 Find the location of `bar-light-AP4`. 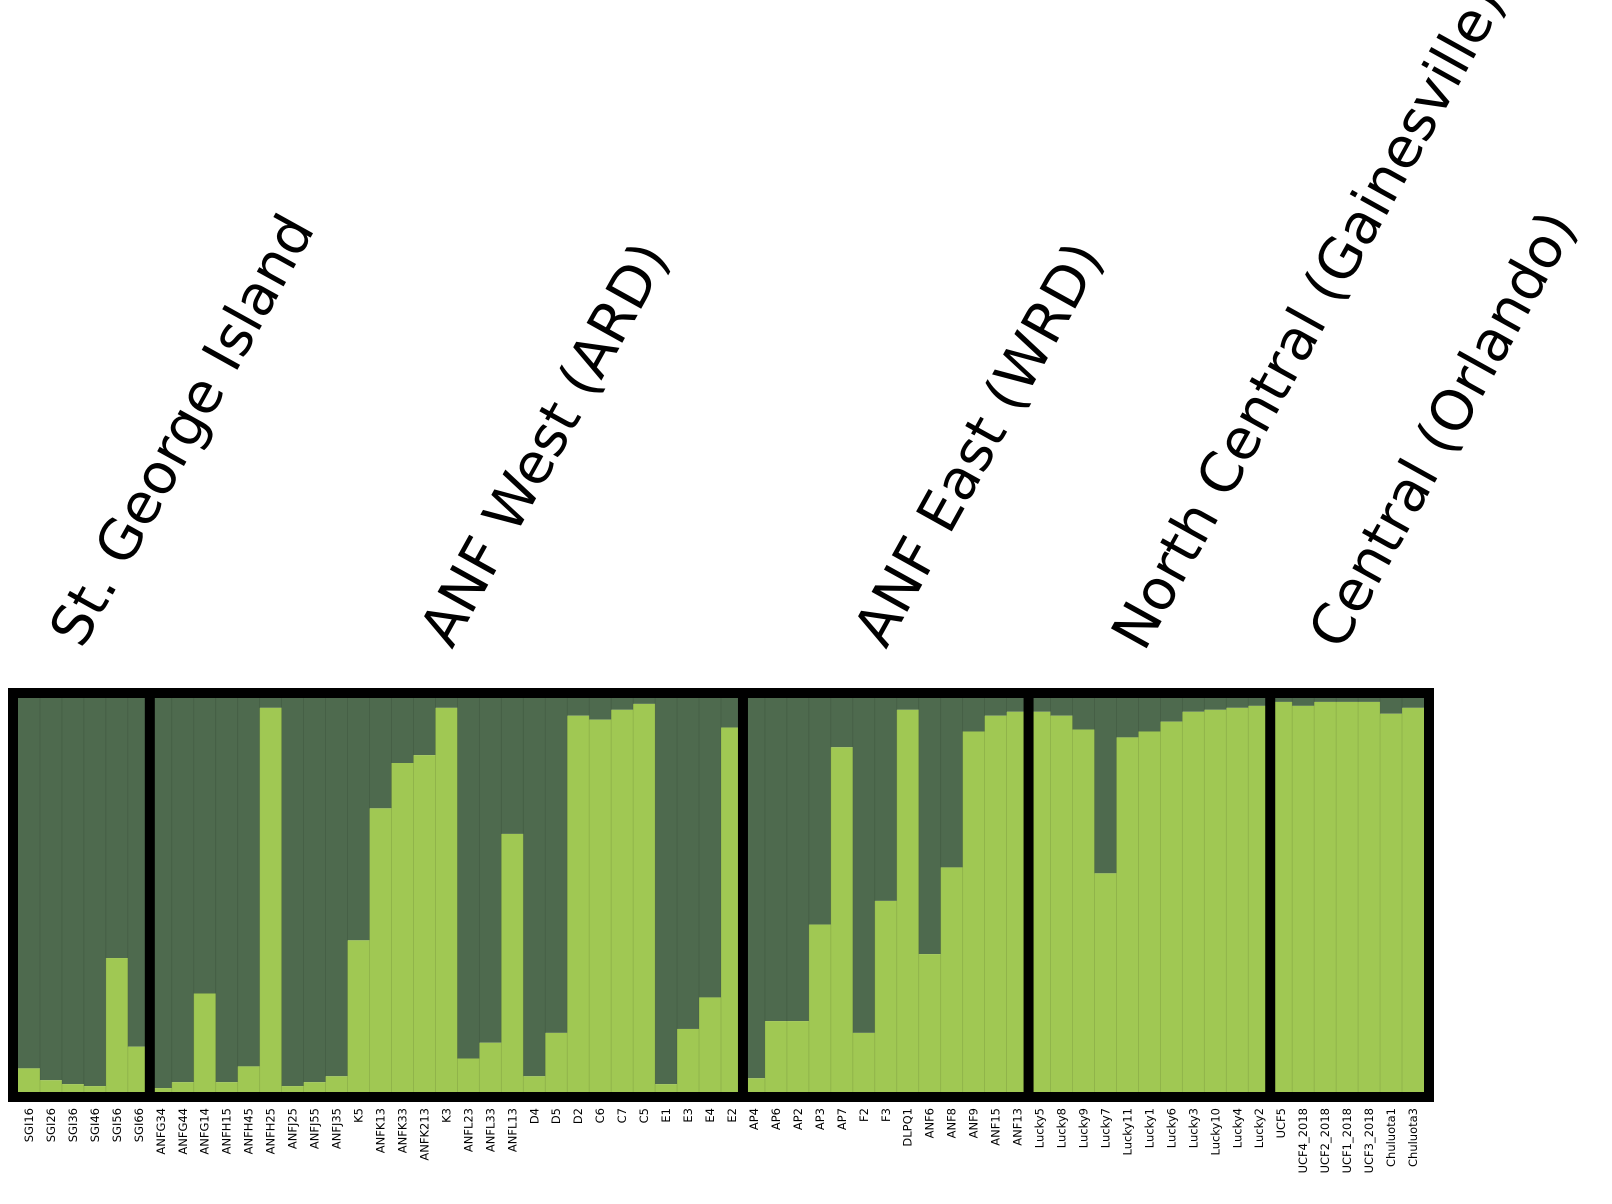

bar-light-AP4 is located at coordinates (754, 1085).